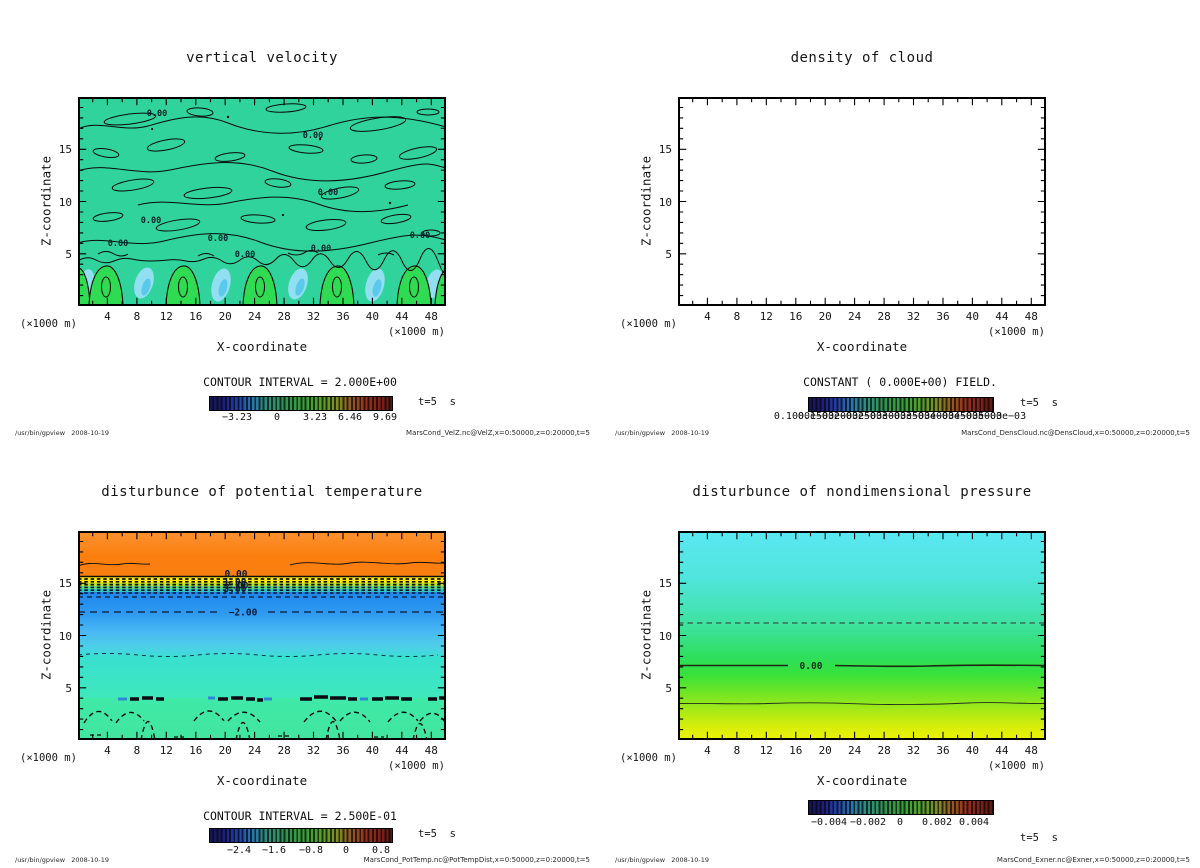 This screenshot has width=1200, height=868. I want to click on cell-contours, so click(264, 725).